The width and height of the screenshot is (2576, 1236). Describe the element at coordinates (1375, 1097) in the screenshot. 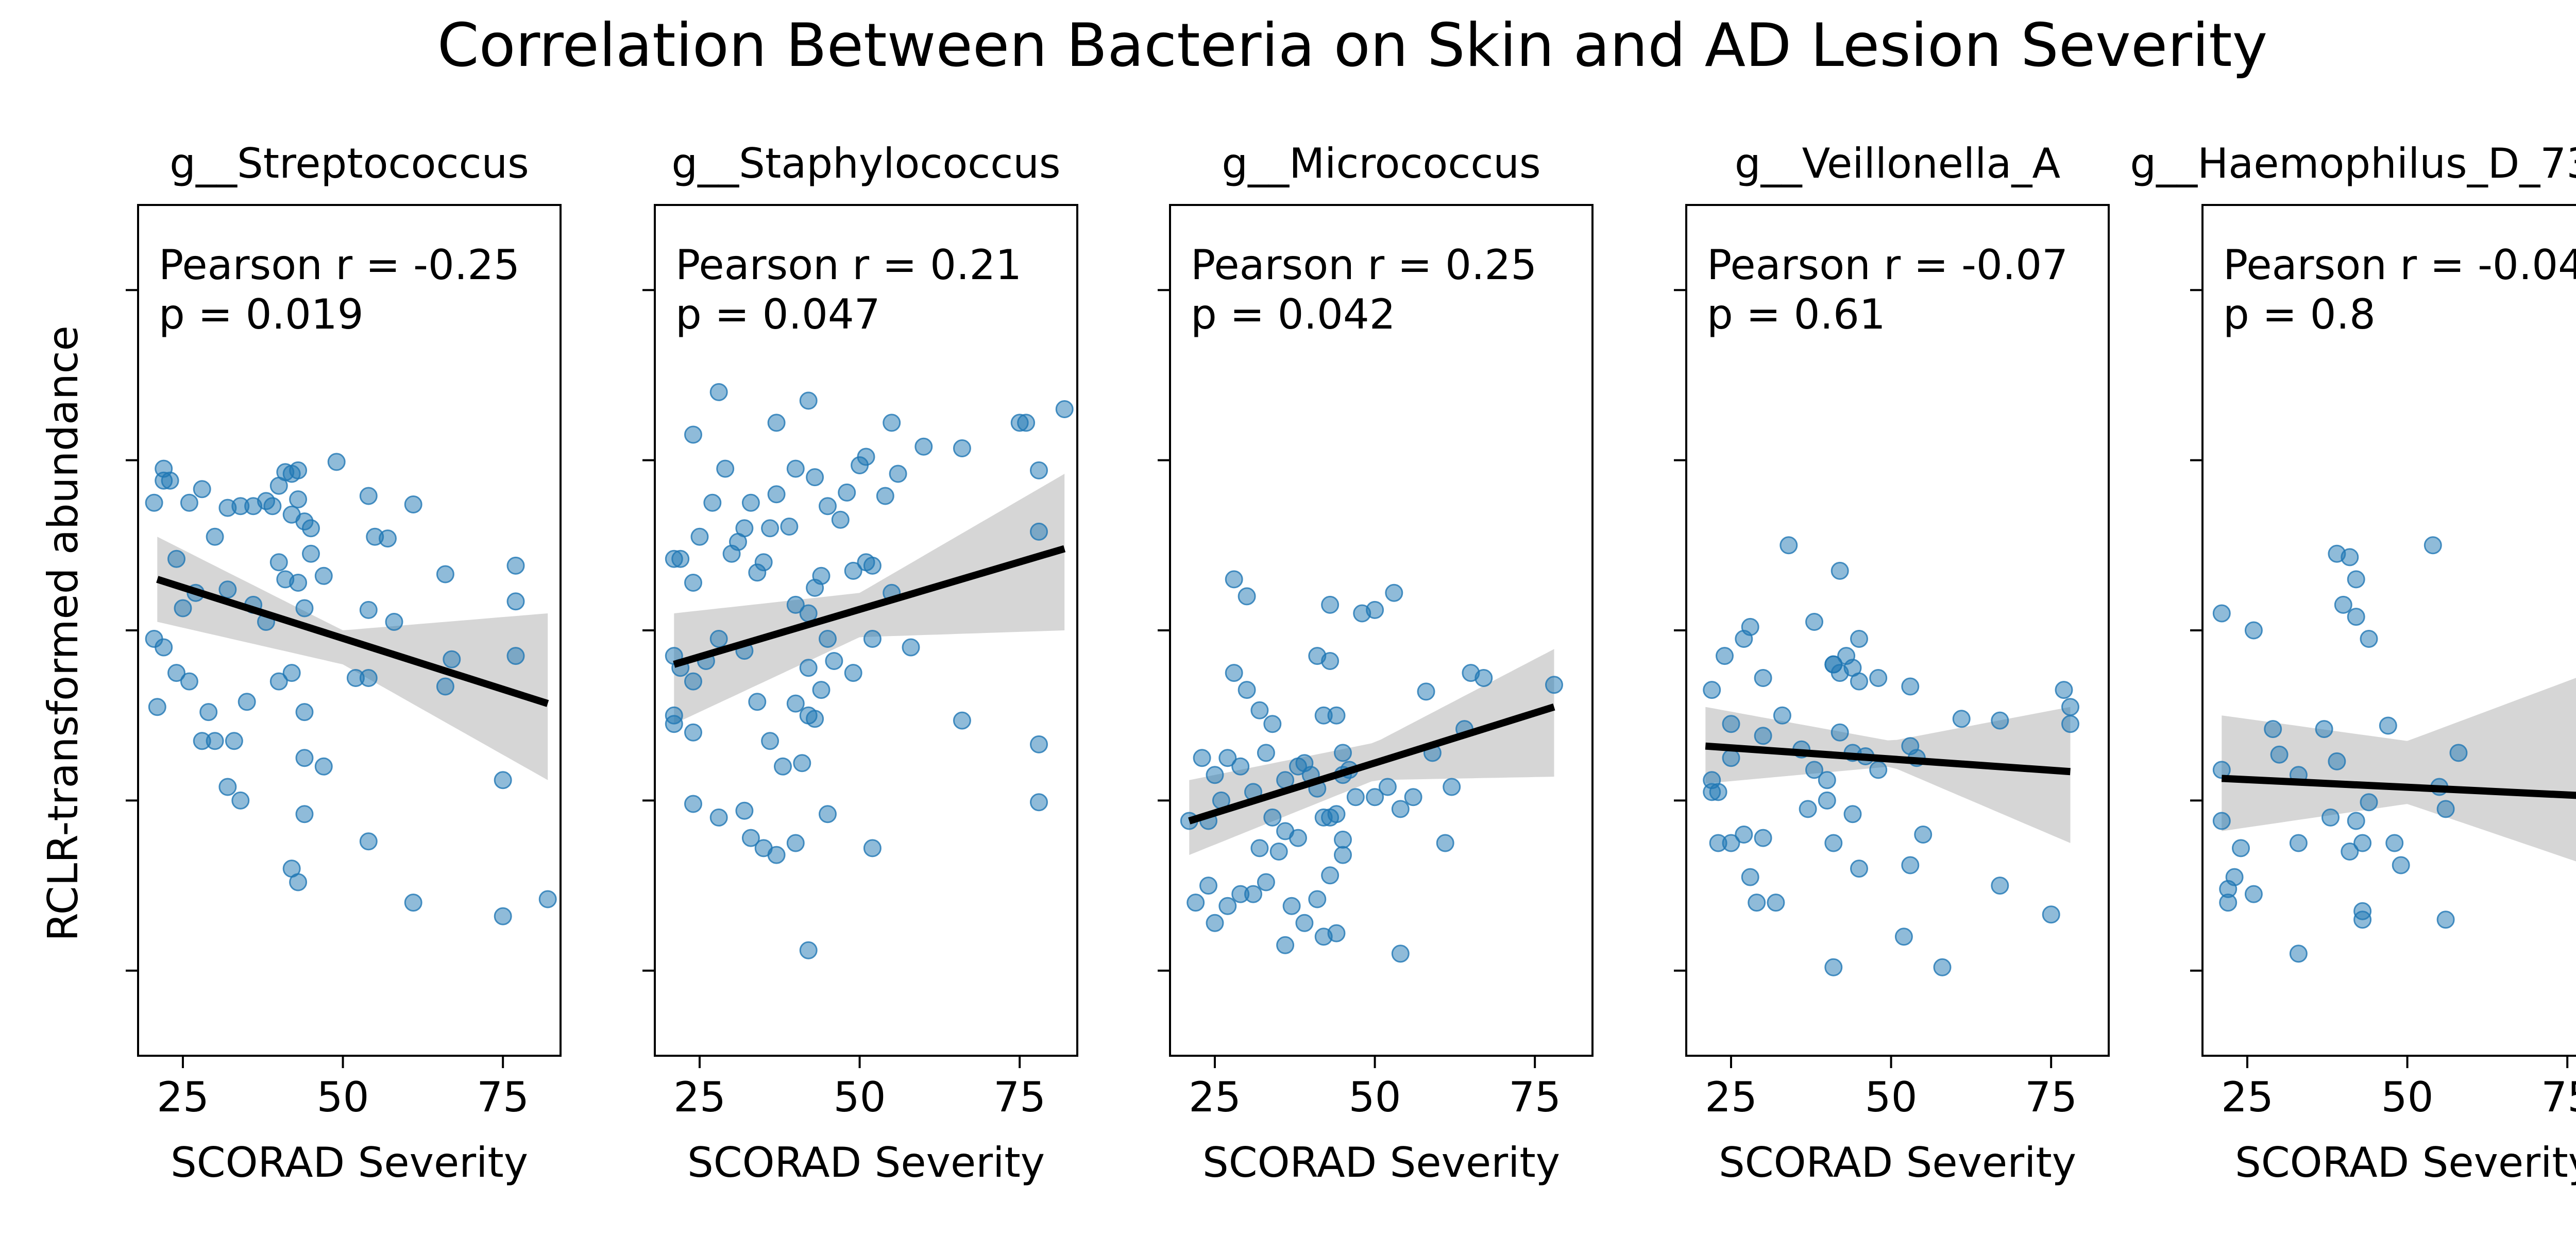

I see `x-tick-label: 50` at that location.